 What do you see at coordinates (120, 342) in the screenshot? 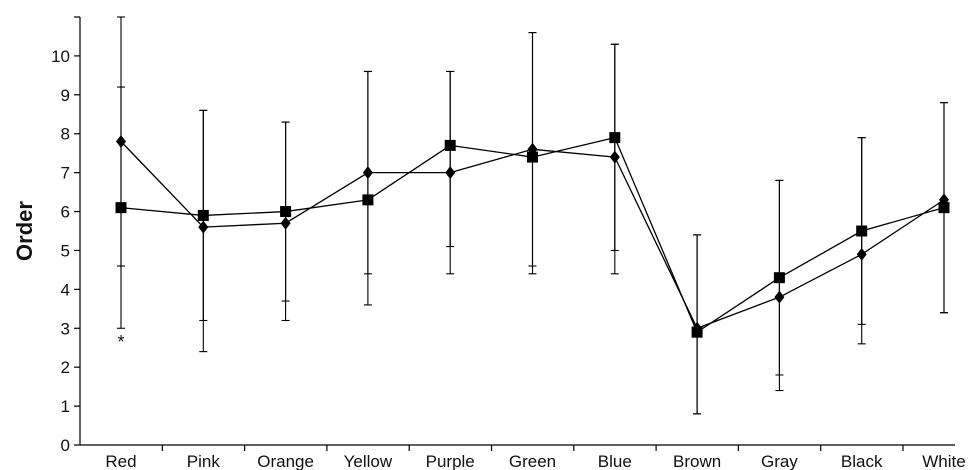
I see `significance-asterisk: *` at bounding box center [120, 342].